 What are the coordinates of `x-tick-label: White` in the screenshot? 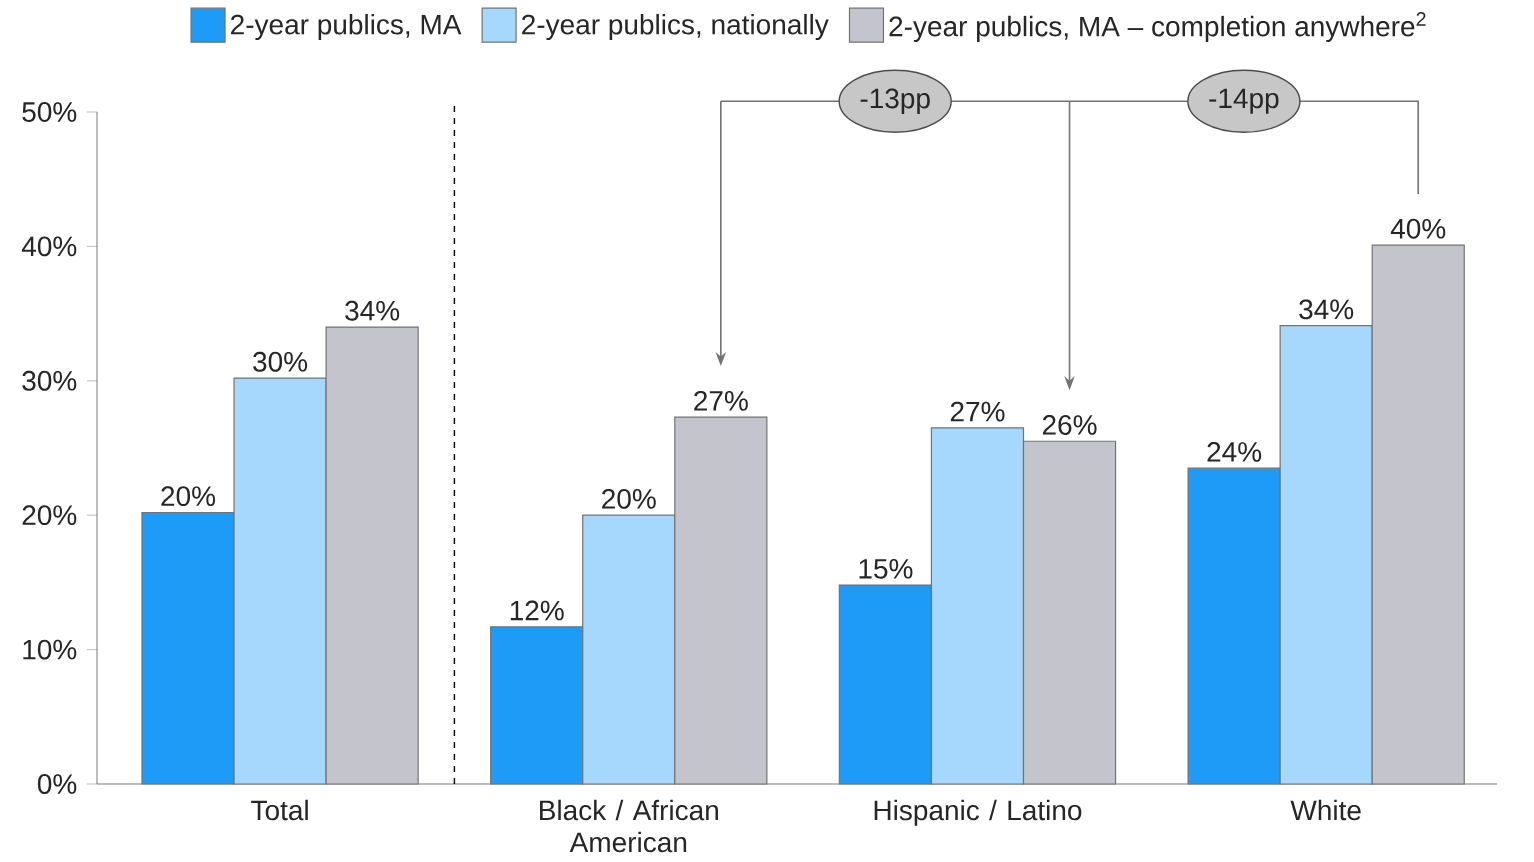 It's located at (1325, 810).